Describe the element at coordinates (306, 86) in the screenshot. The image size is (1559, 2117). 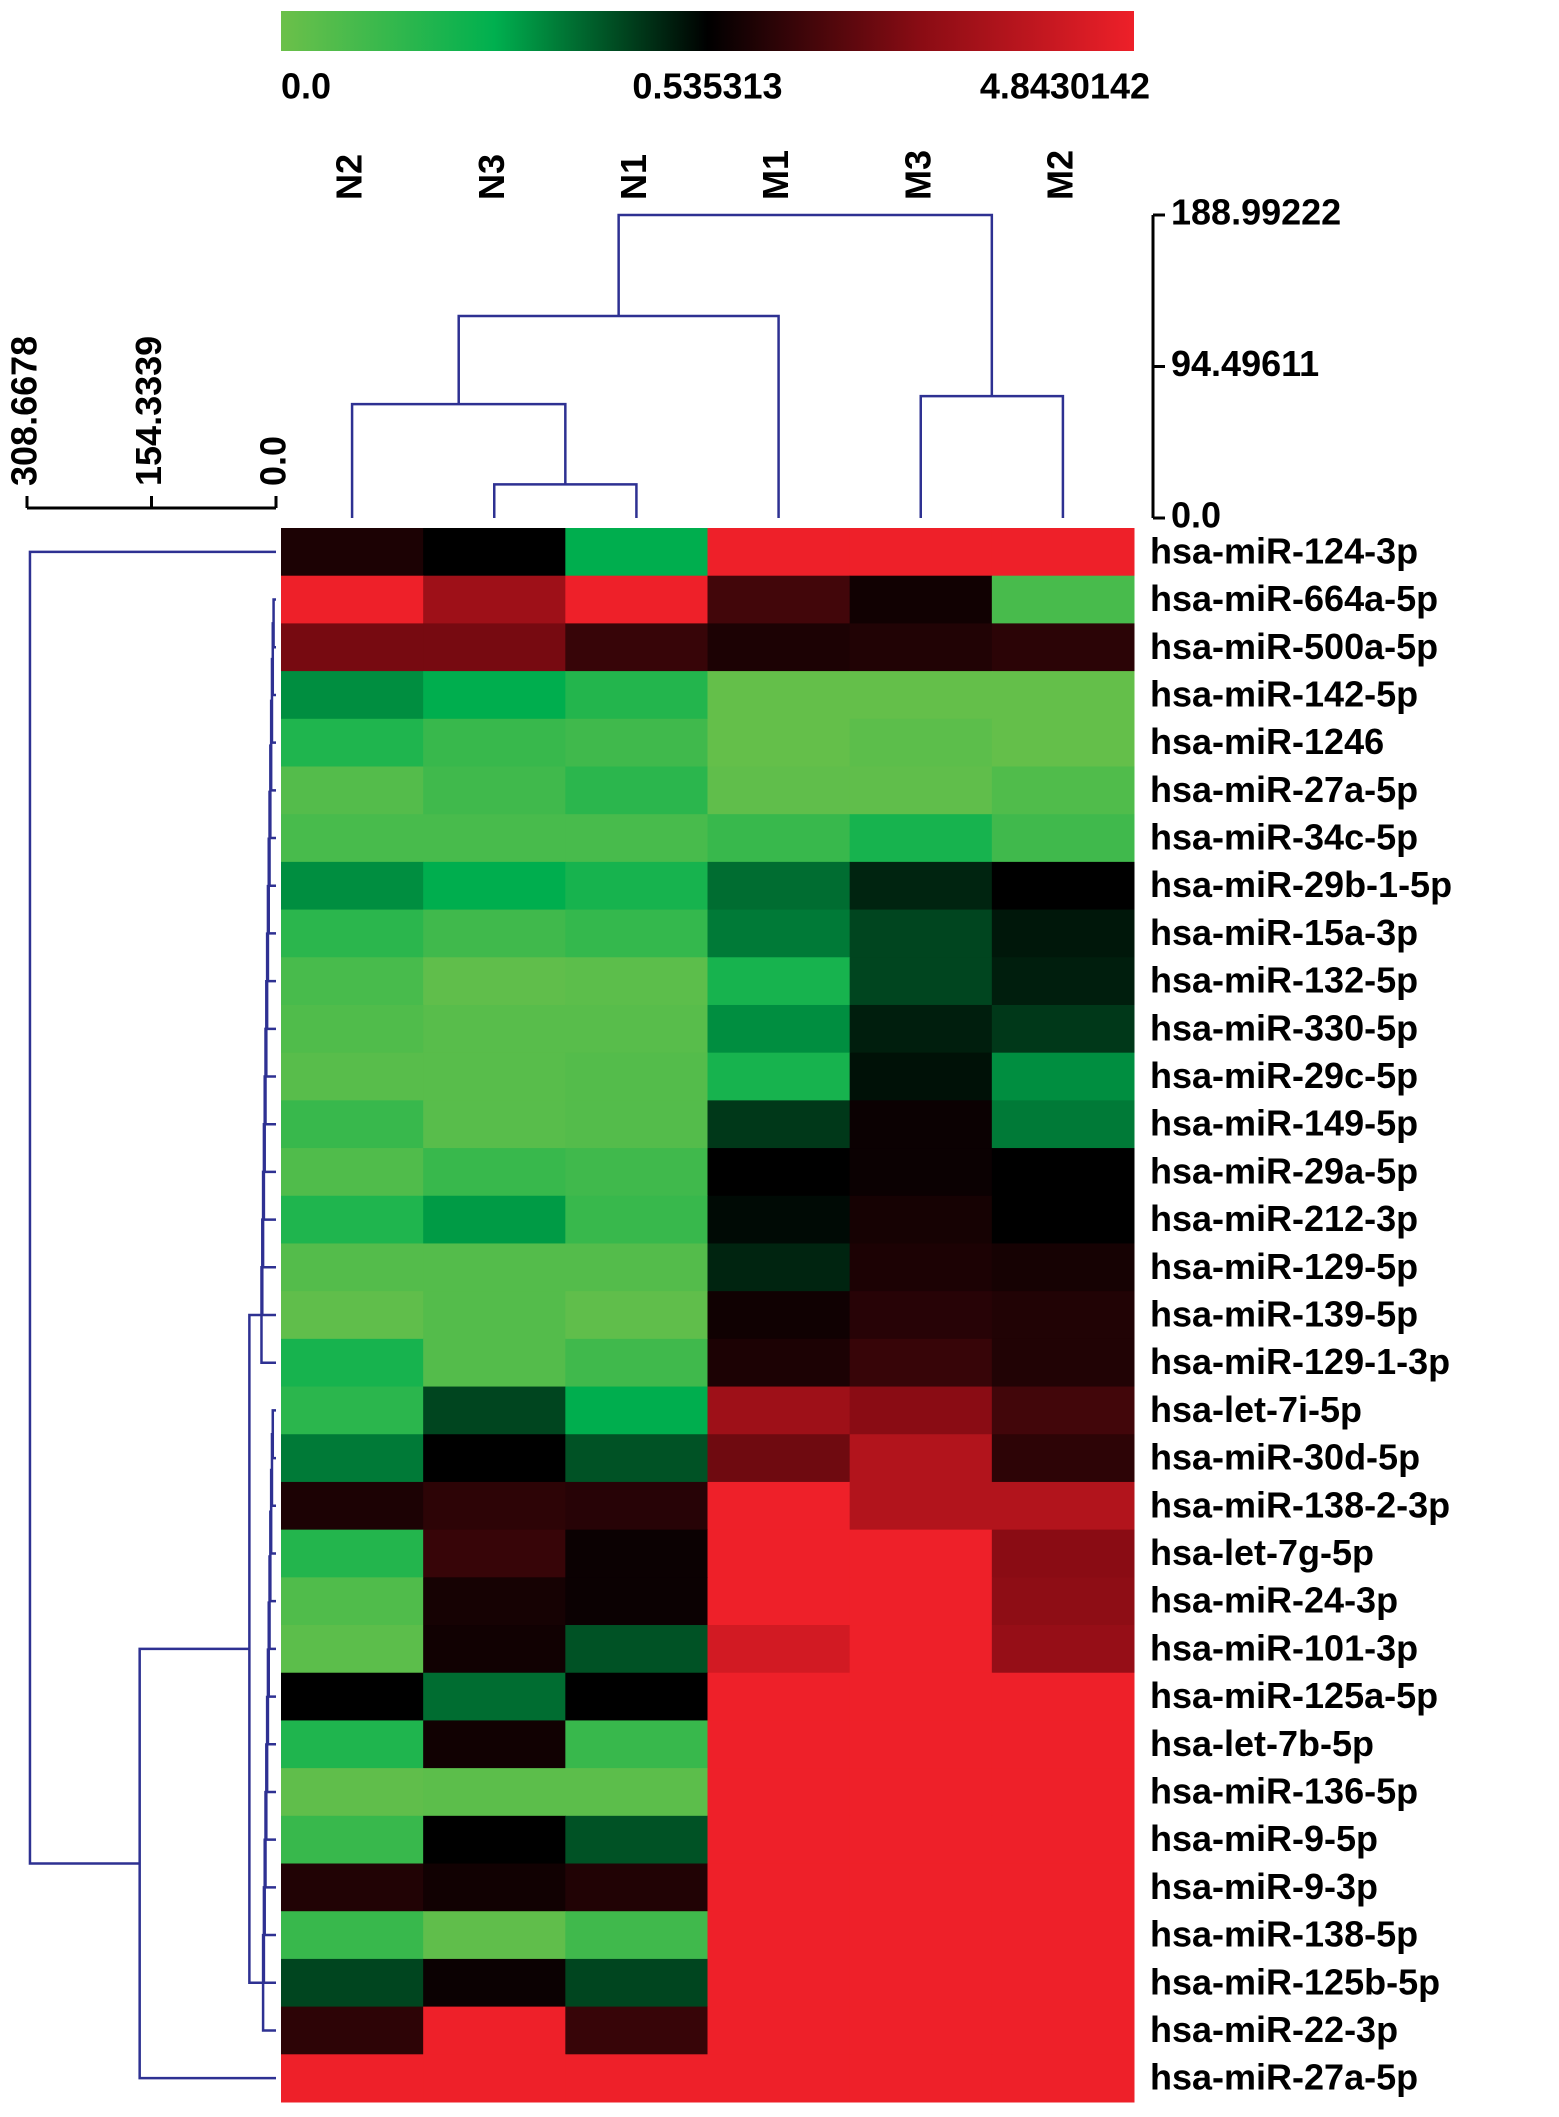
I see `colorbar-tick-label: 0.0` at that location.